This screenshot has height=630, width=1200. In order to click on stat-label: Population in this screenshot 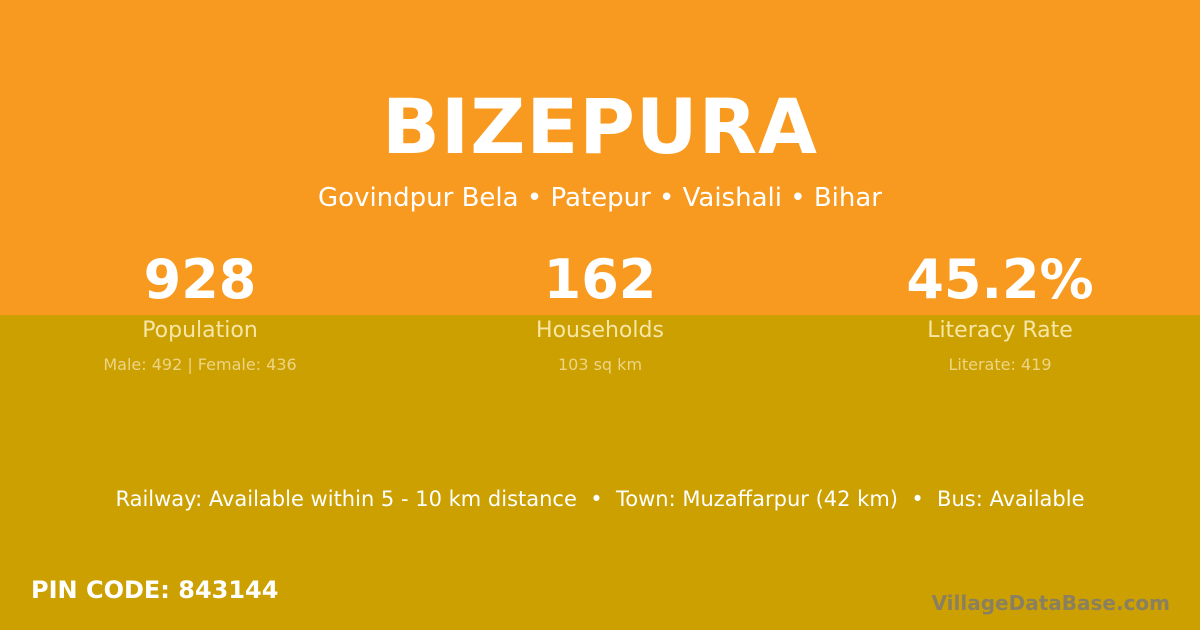, I will do `click(200, 330)`.